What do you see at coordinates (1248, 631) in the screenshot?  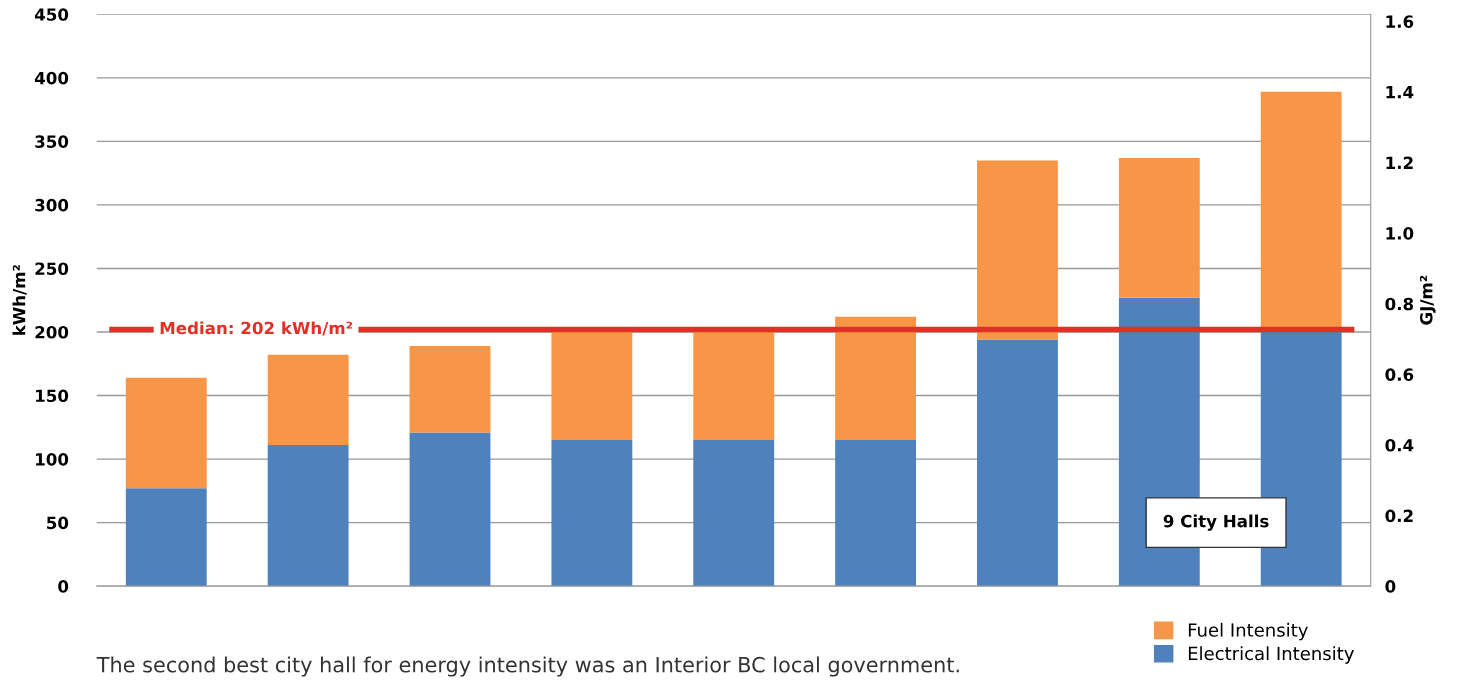 I see `legend-label: Fuel Intensity` at bounding box center [1248, 631].